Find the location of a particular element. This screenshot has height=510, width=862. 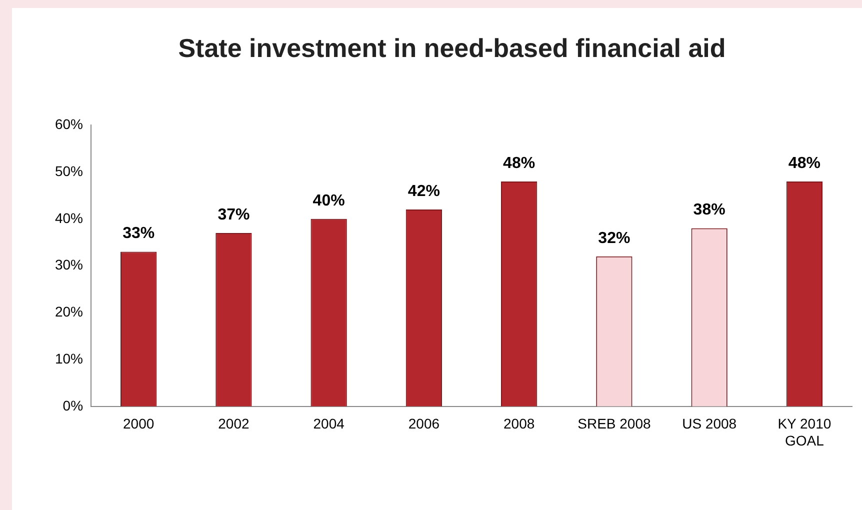

x-tick-label: 2002 is located at coordinates (234, 424).